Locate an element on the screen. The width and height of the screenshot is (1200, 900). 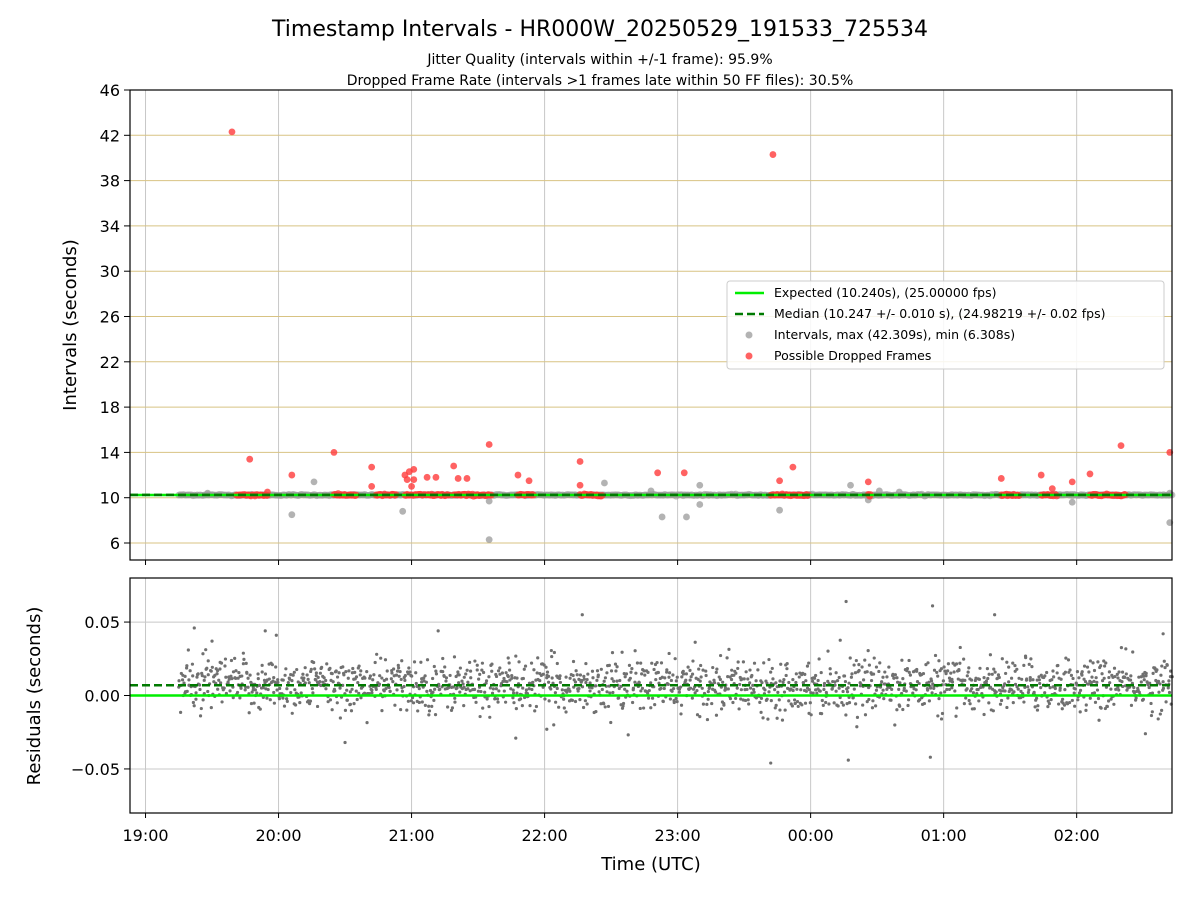
xtick-label-1: 20:00 is located at coordinates (278, 835).